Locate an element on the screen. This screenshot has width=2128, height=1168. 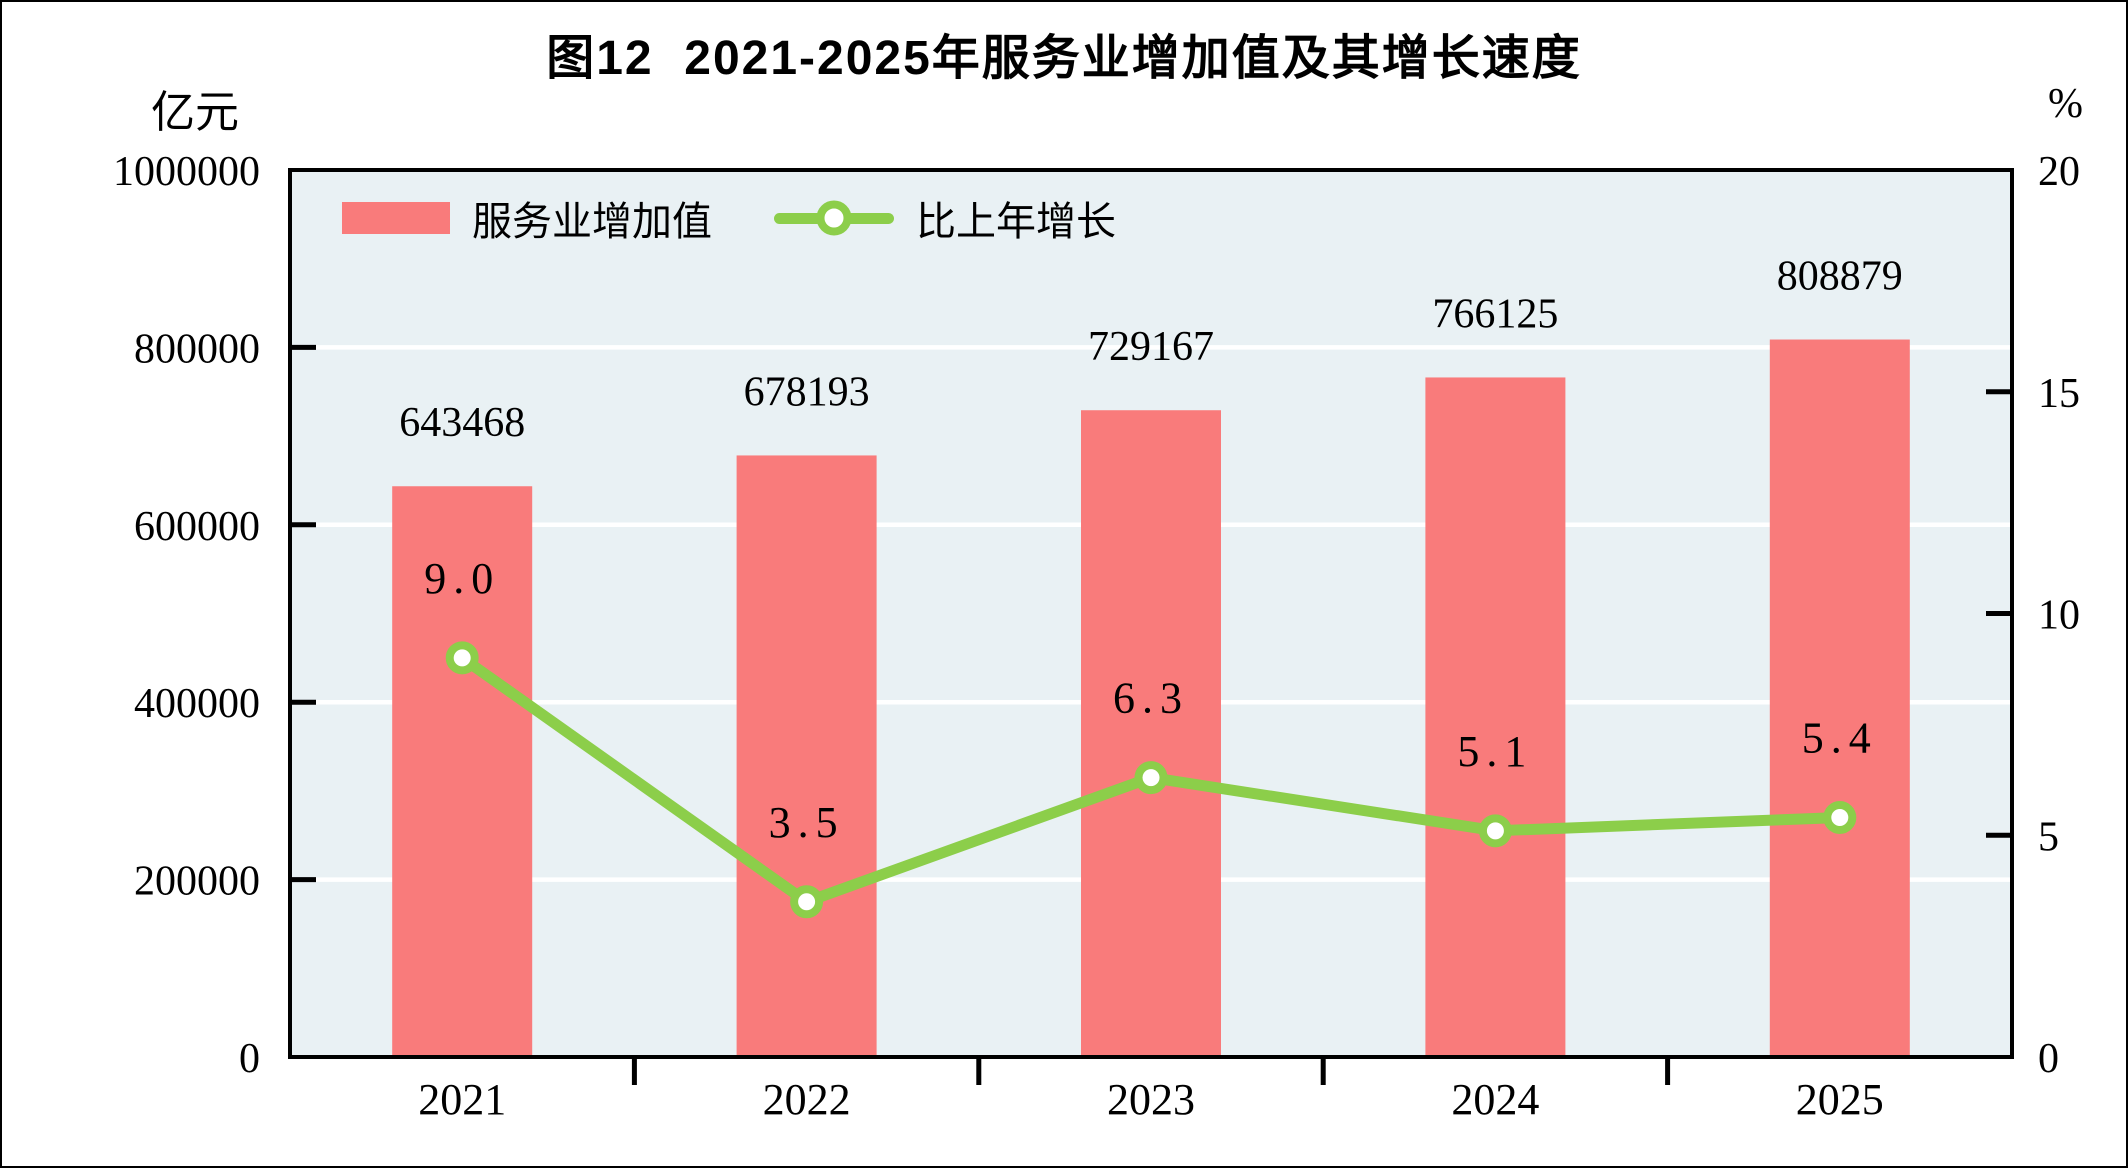
growth-marker-2023 is located at coordinates (1151, 778).